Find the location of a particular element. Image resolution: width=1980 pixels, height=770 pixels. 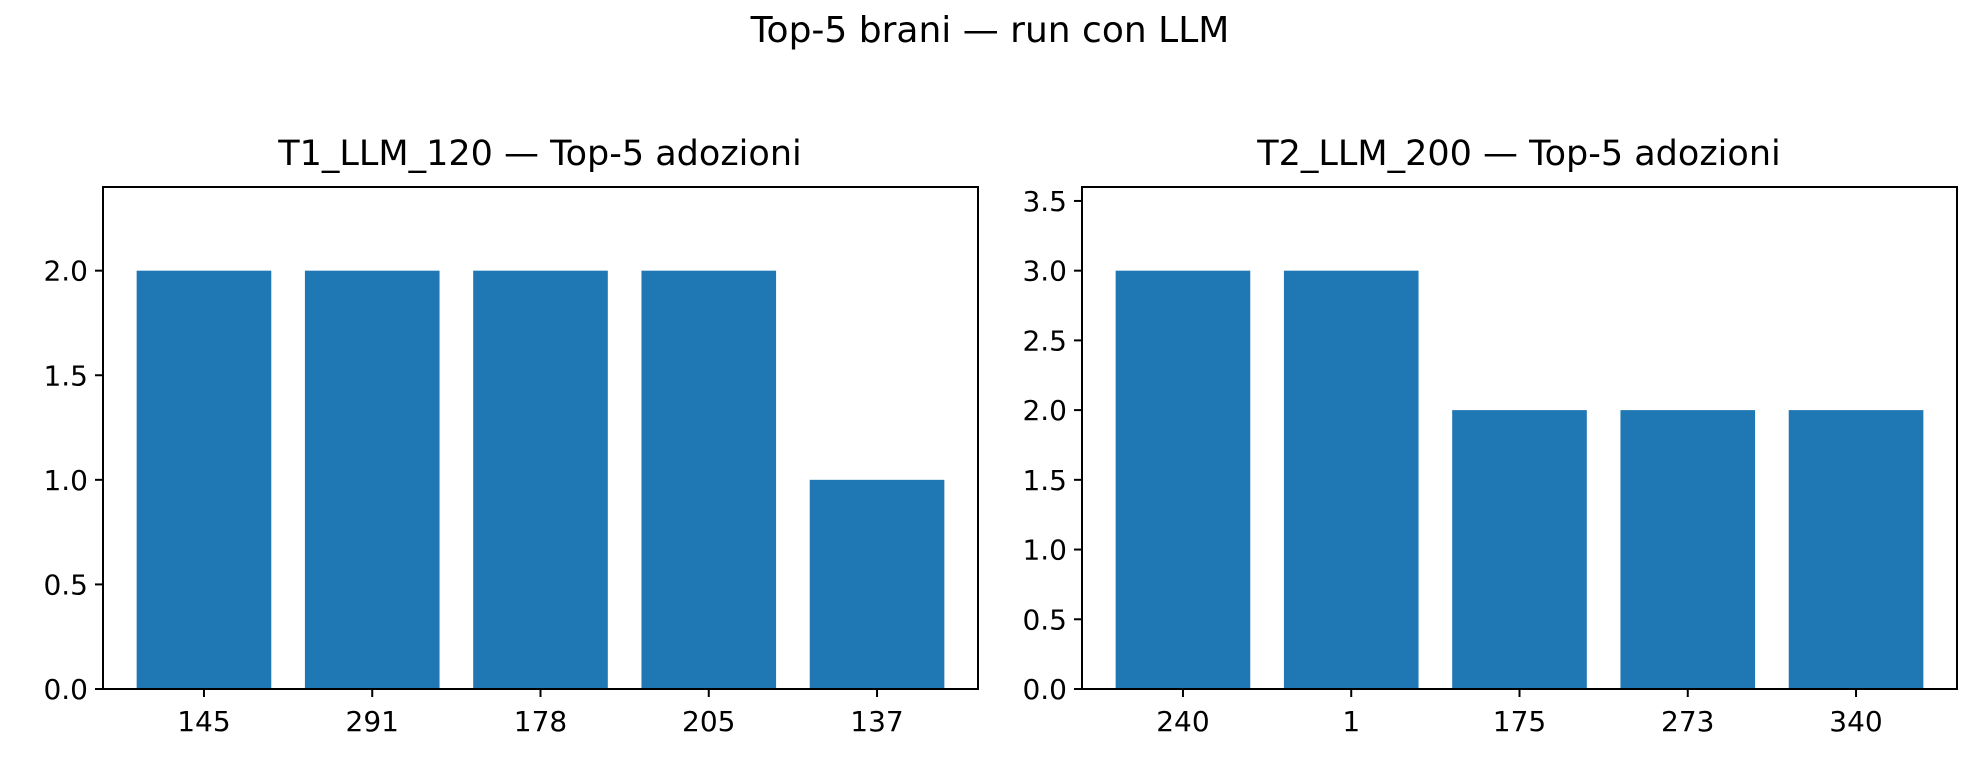

chart-1-y-tick-label: 1.5 is located at coordinates (65, 375).